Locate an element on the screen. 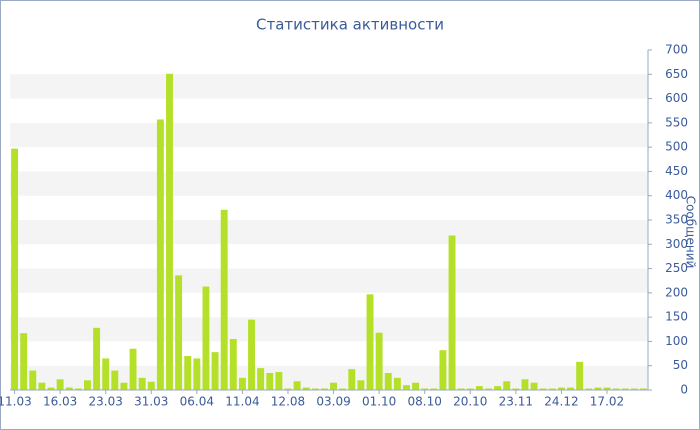 This screenshot has height=430, width=700. x-tick-label: 23.11 is located at coordinates (516, 402).